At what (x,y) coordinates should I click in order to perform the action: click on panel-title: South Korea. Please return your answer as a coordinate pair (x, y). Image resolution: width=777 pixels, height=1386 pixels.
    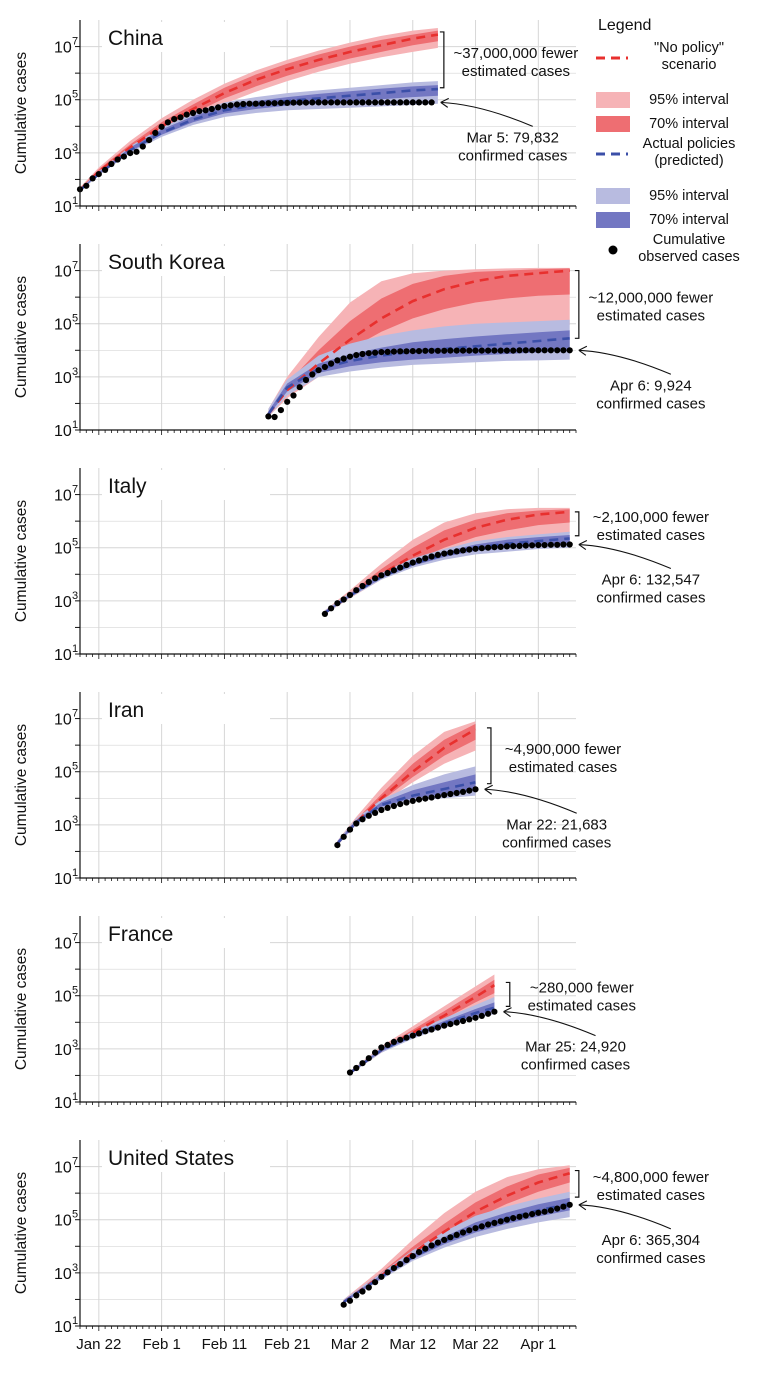
    Looking at the image, I should click on (166, 262).